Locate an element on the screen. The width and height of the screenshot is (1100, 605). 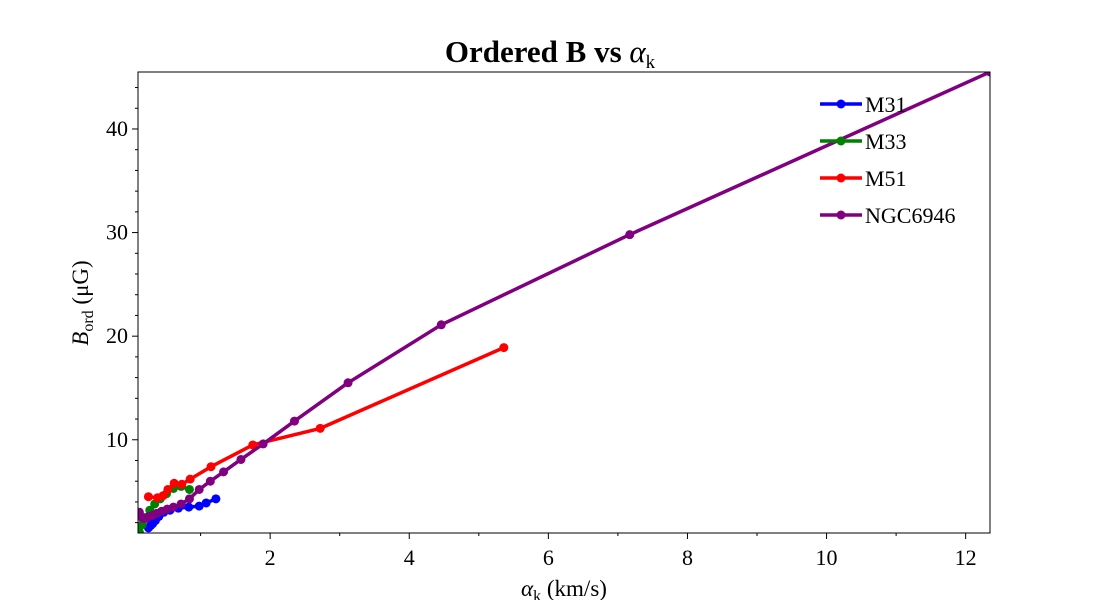
series-line-m51 is located at coordinates (326, 422).